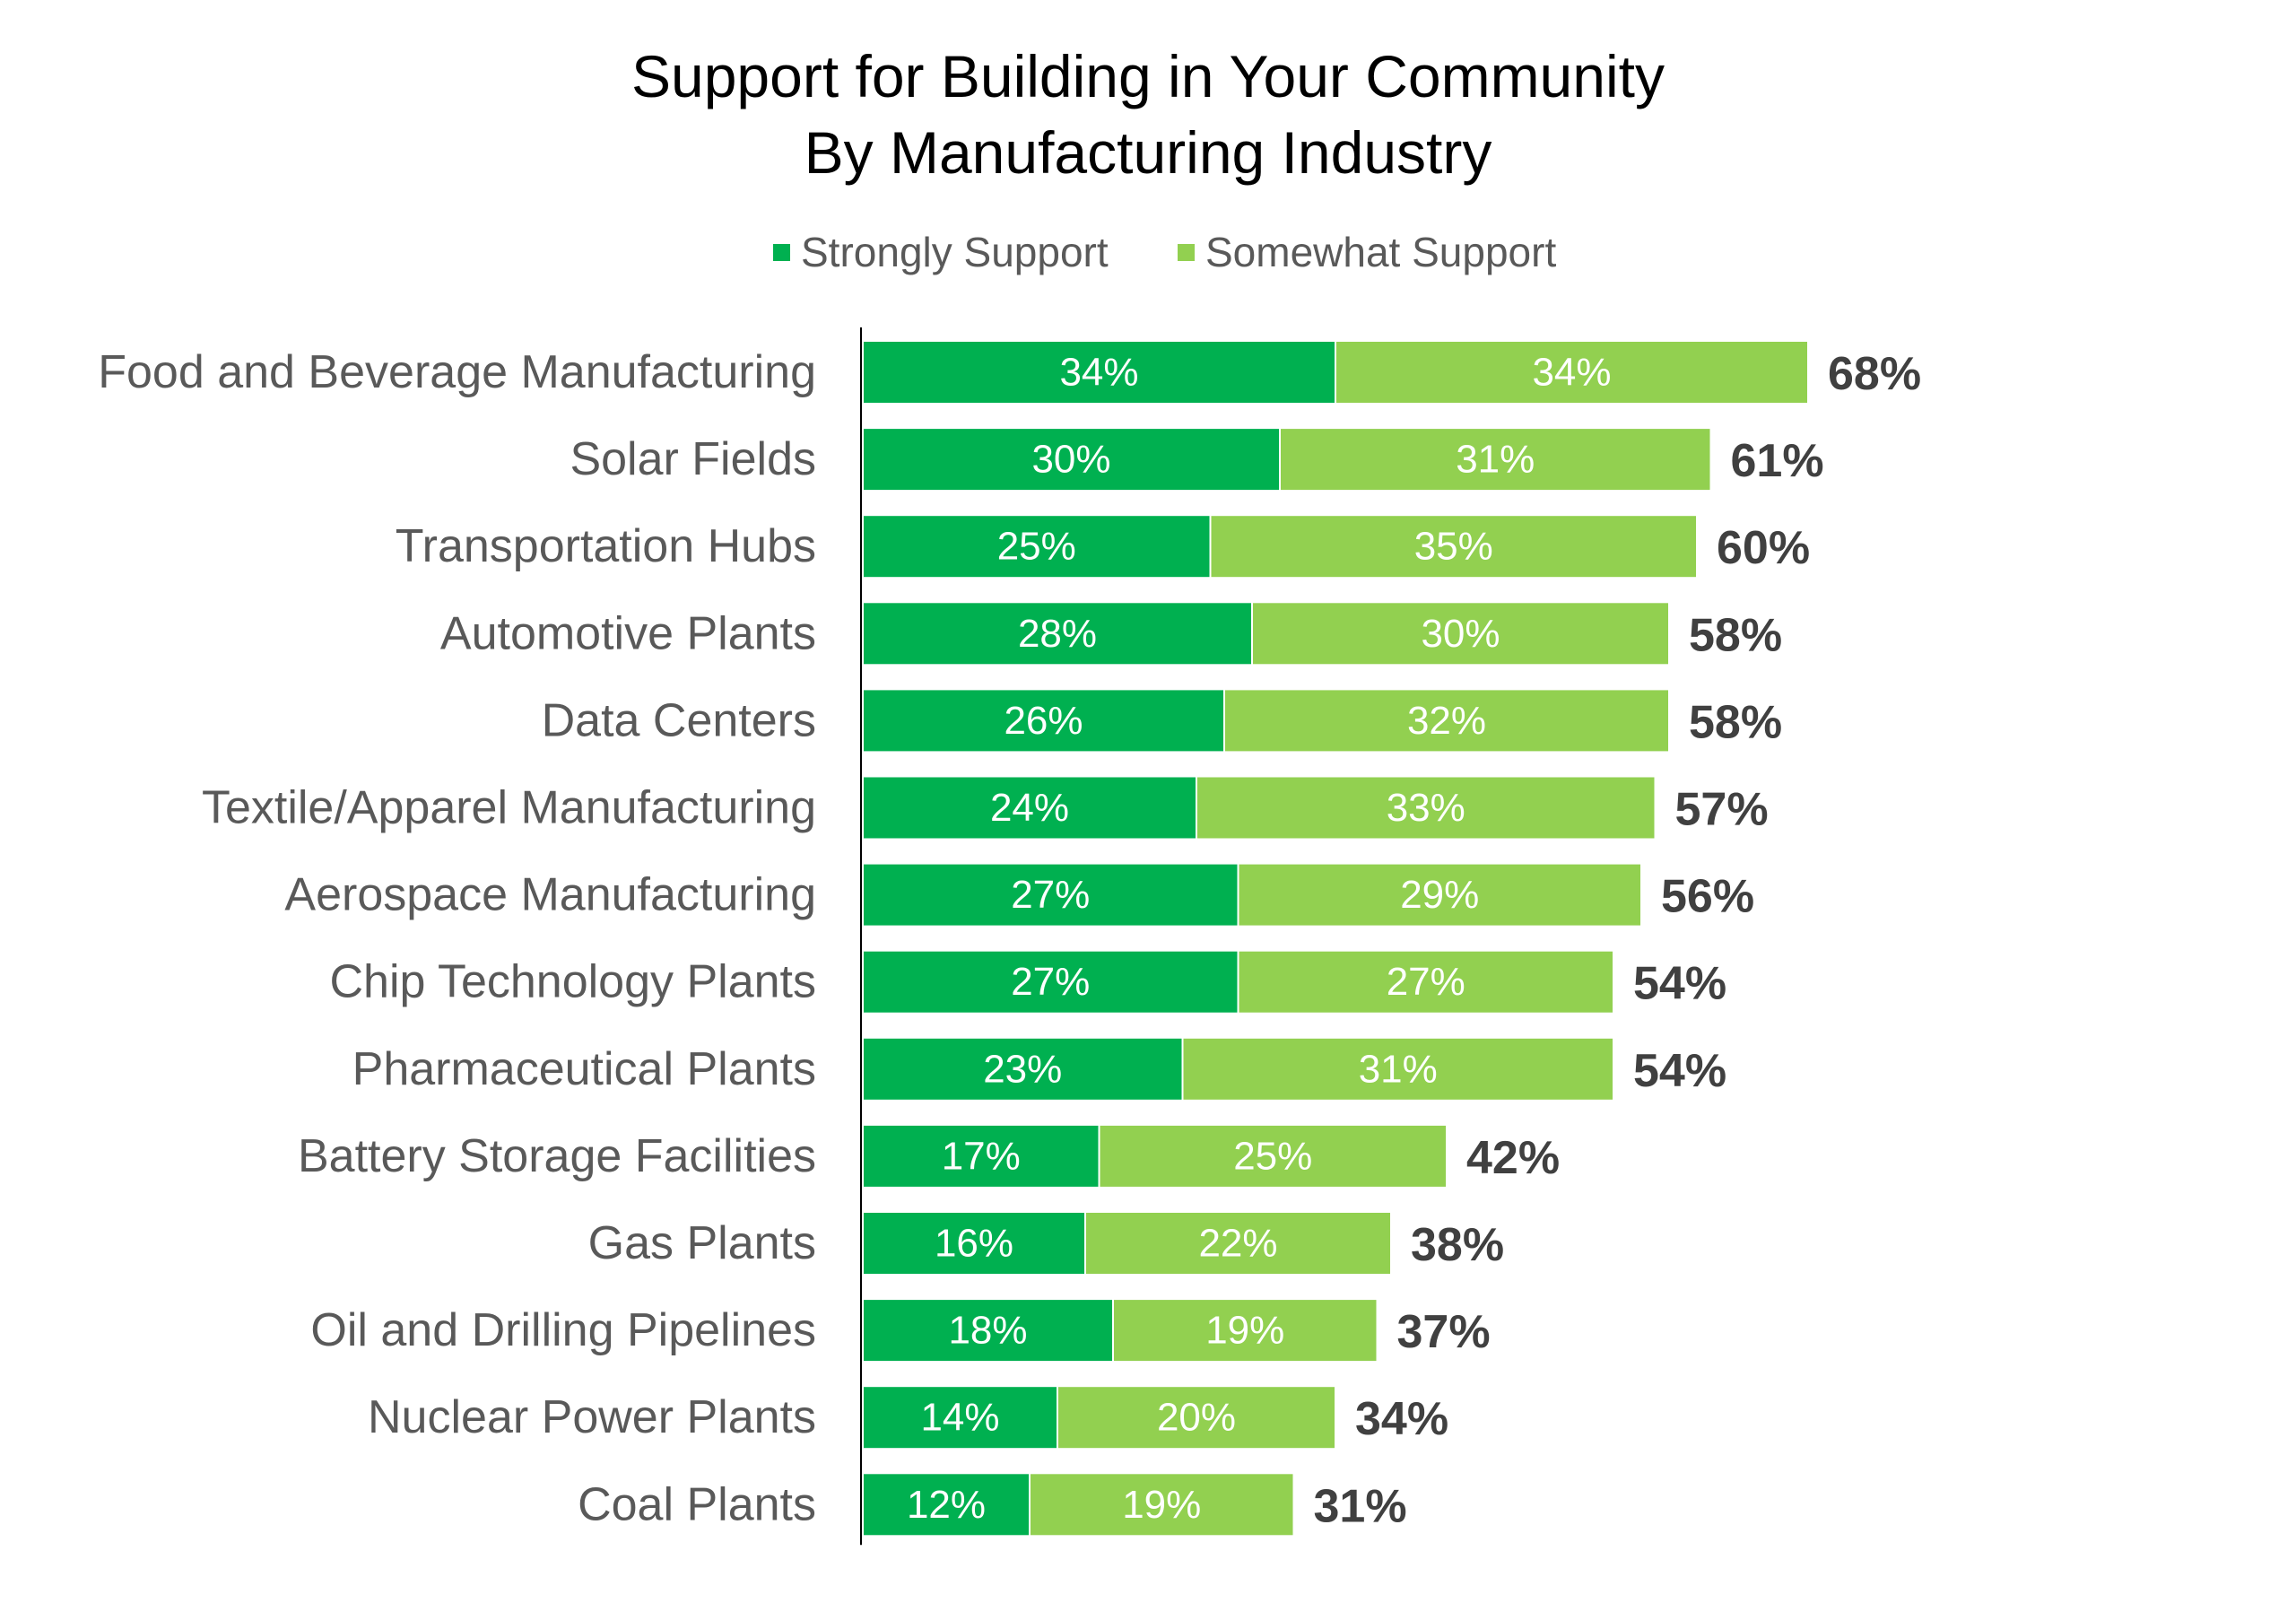 Image resolution: width=2296 pixels, height=1603 pixels. What do you see at coordinates (592, 1417) in the screenshot?
I see `category-label: Nuclear Power Plants` at bounding box center [592, 1417].